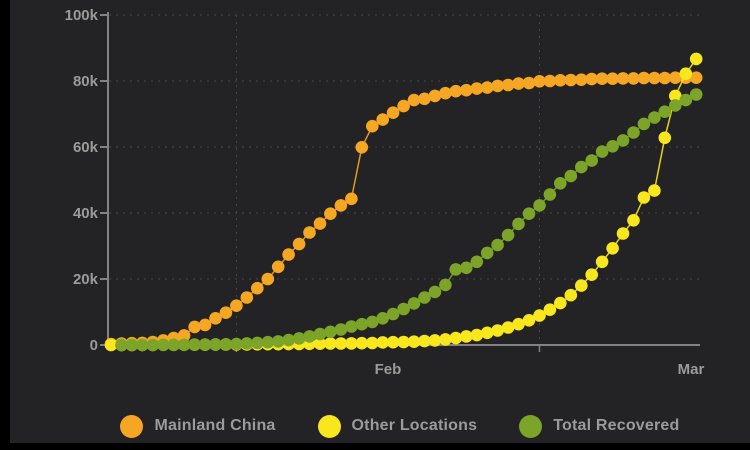 This screenshot has height=450, width=750. Describe the element at coordinates (414, 425) in the screenshot. I see `legend-label-other-locations: Other Locations` at that location.